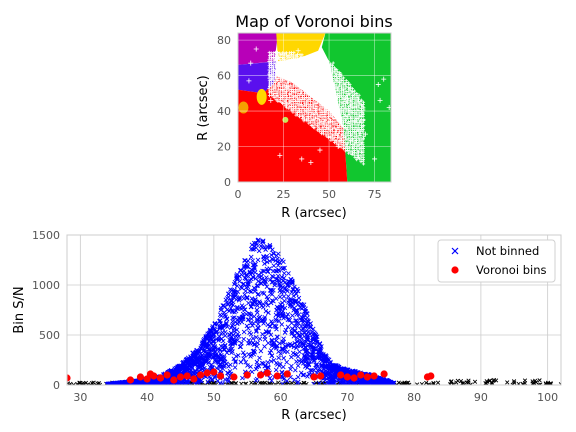  What do you see at coordinates (284, 194) in the screenshot?
I see `map-xtick-label: 25` at bounding box center [284, 194].